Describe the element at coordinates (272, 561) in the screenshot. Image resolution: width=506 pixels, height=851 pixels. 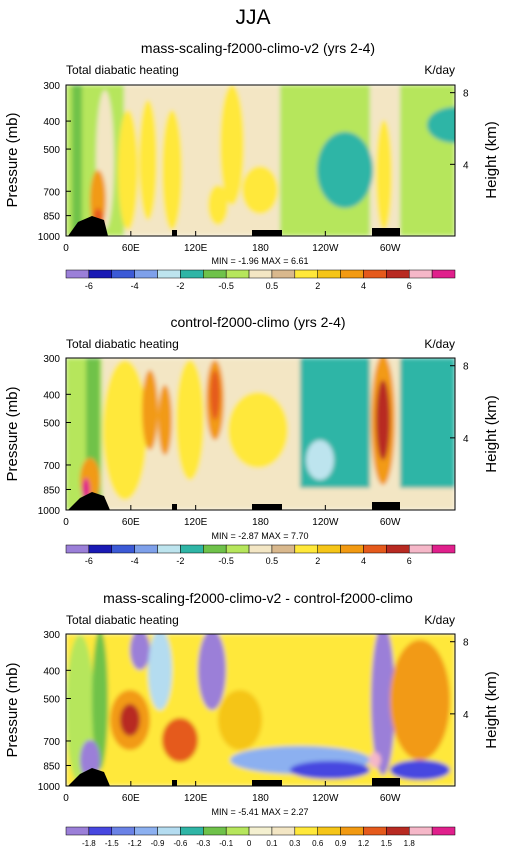
I see `colorbar-label: 0.5` at that location.